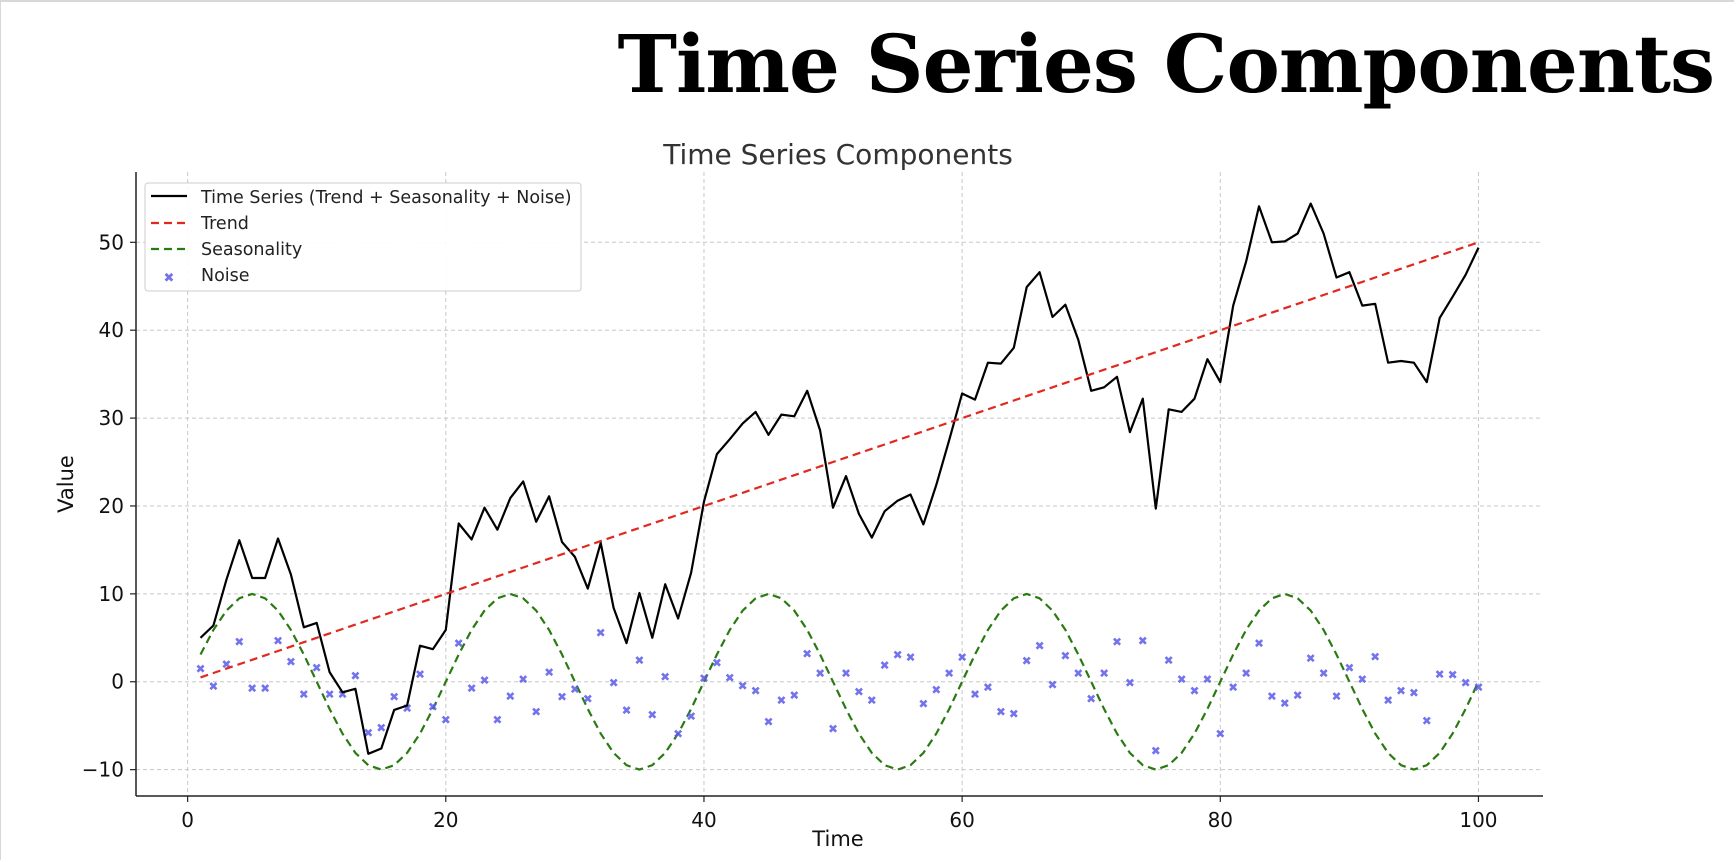 The height and width of the screenshot is (862, 1736). I want to click on legend-box, so click(363, 237).